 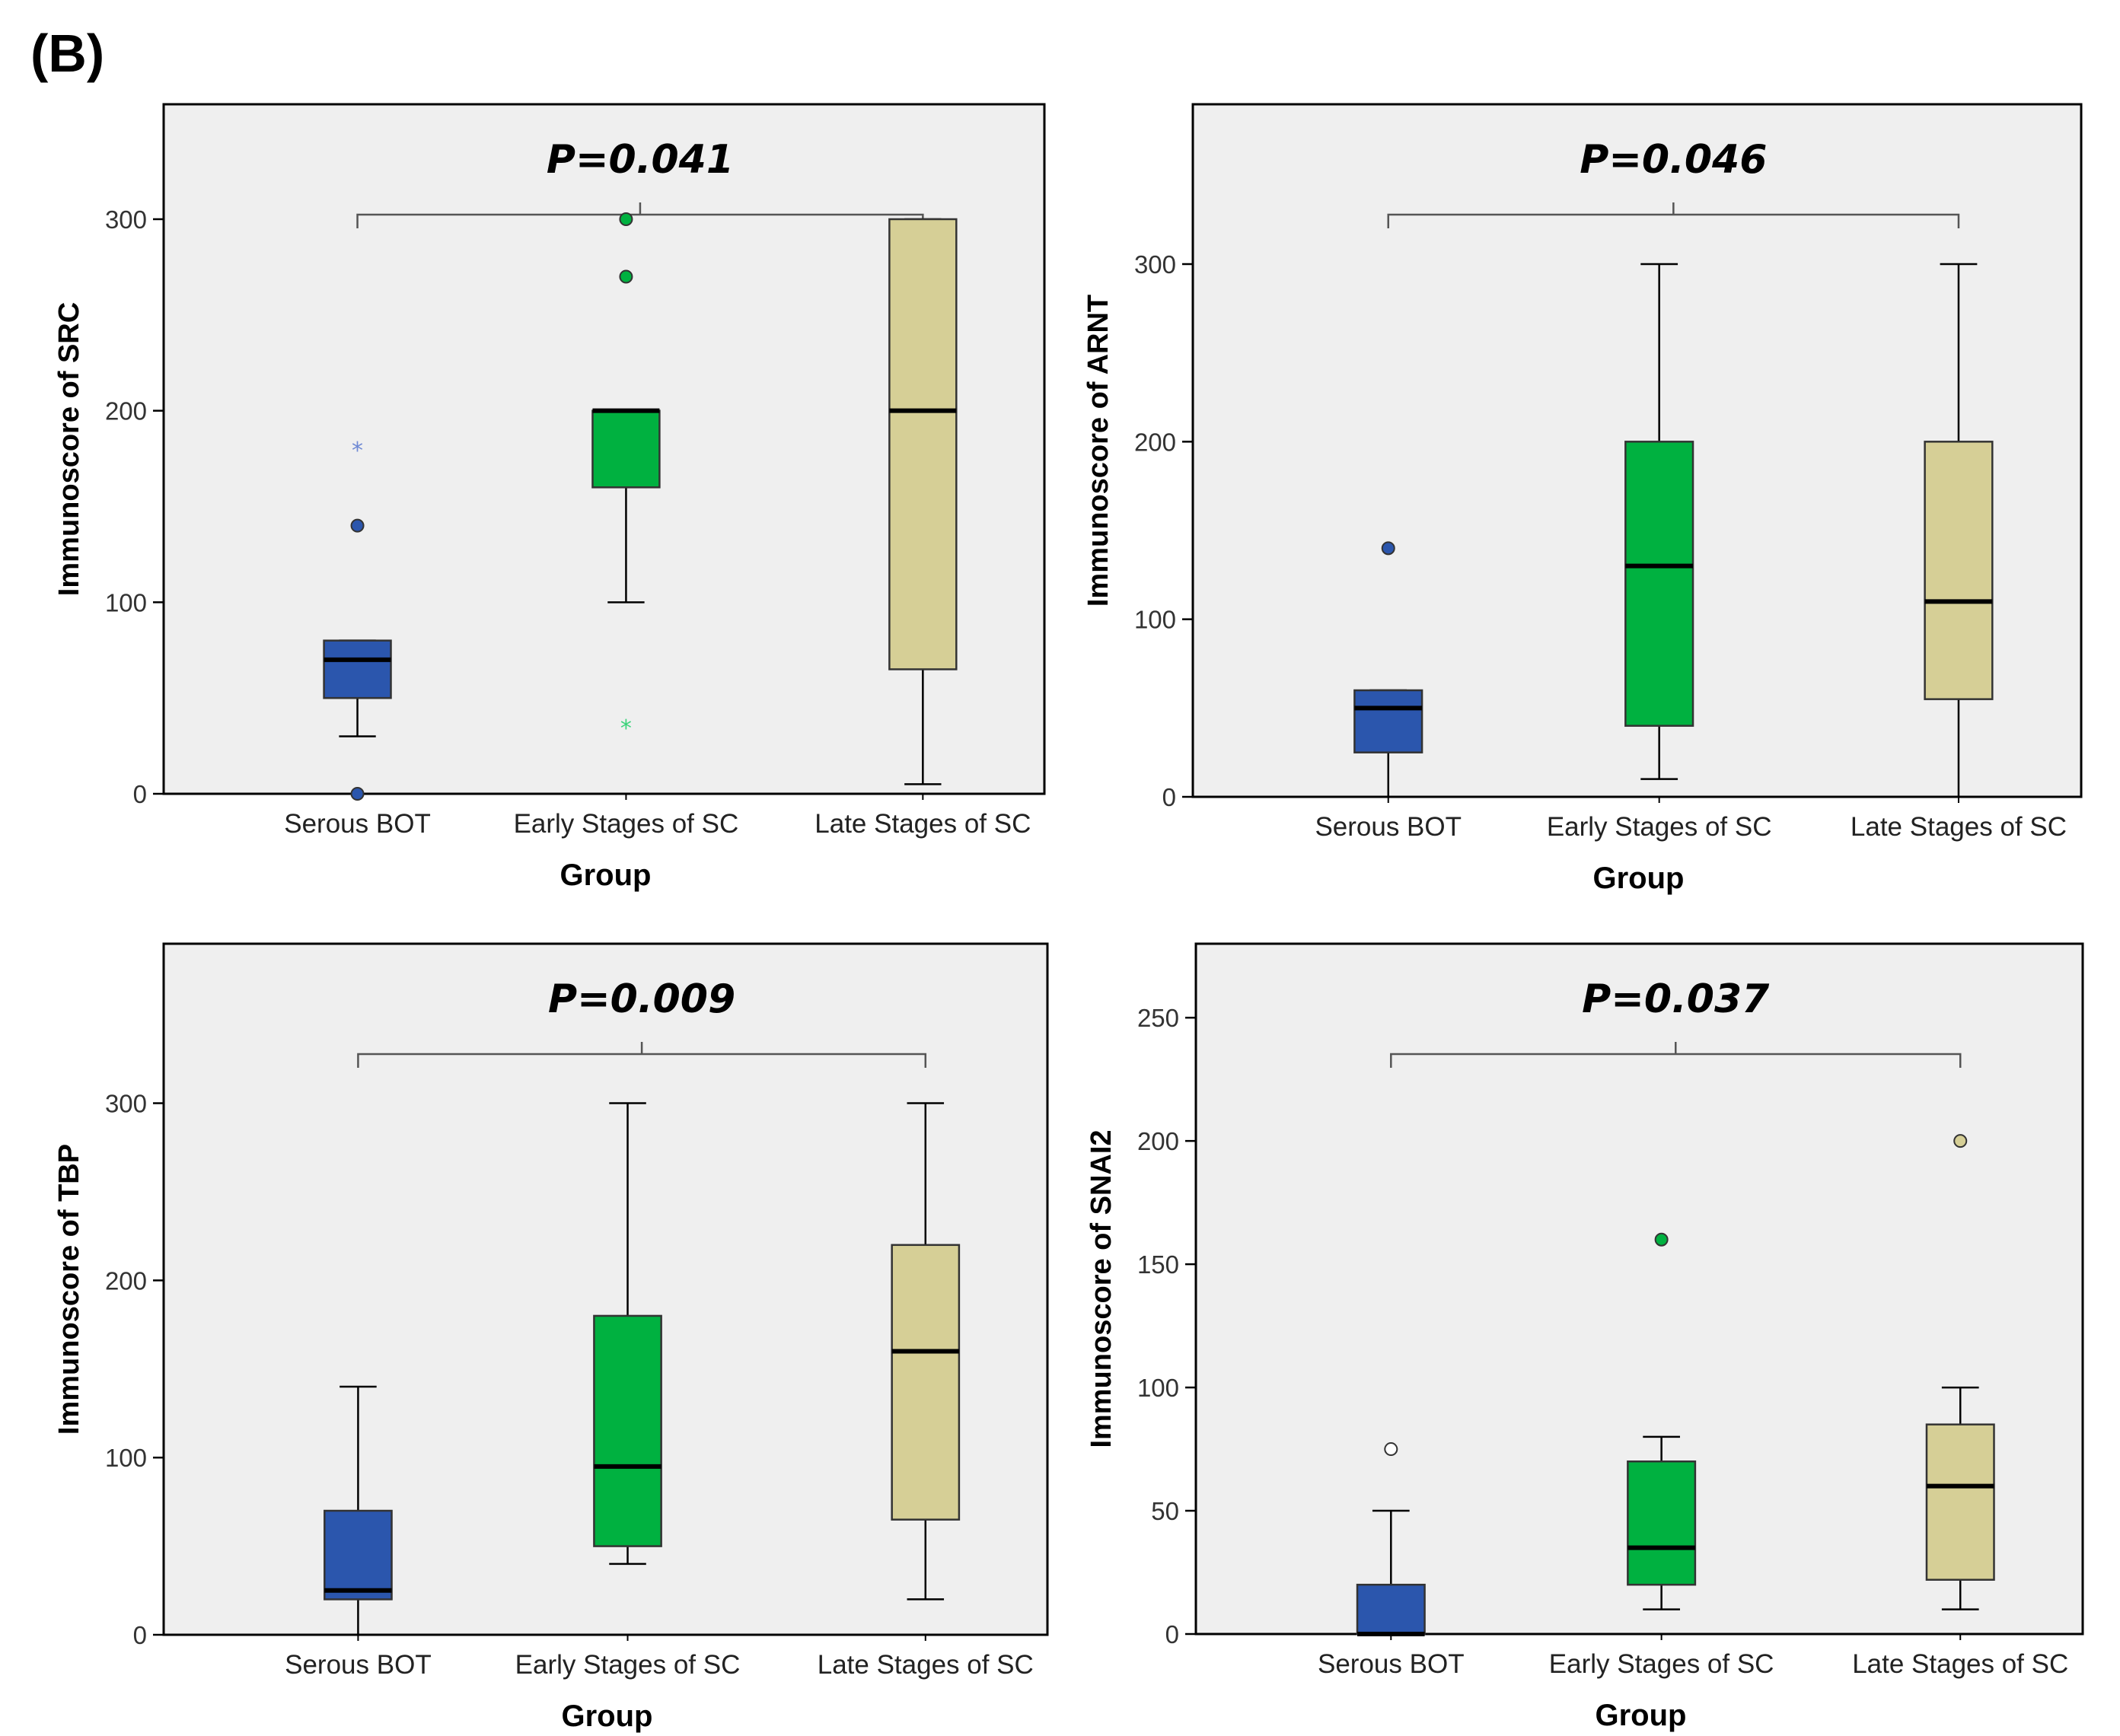 What do you see at coordinates (67, 53) in the screenshot?
I see `figure-label: (B)` at bounding box center [67, 53].